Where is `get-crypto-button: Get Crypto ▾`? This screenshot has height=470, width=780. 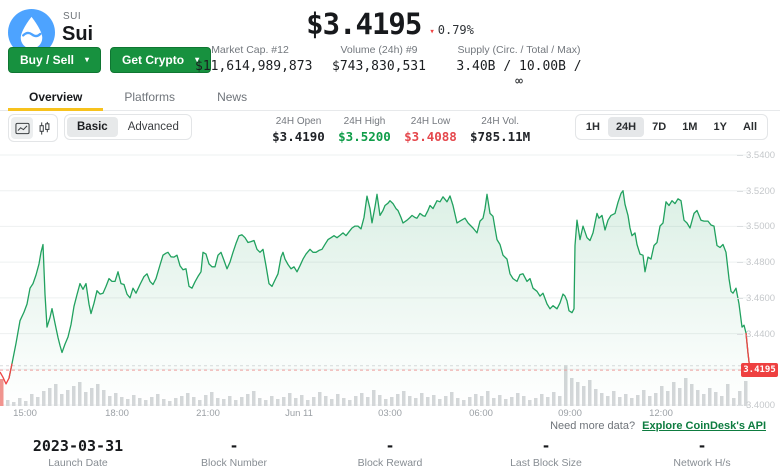
get-crypto-button: Get Crypto ▾ is located at coordinates (161, 60).